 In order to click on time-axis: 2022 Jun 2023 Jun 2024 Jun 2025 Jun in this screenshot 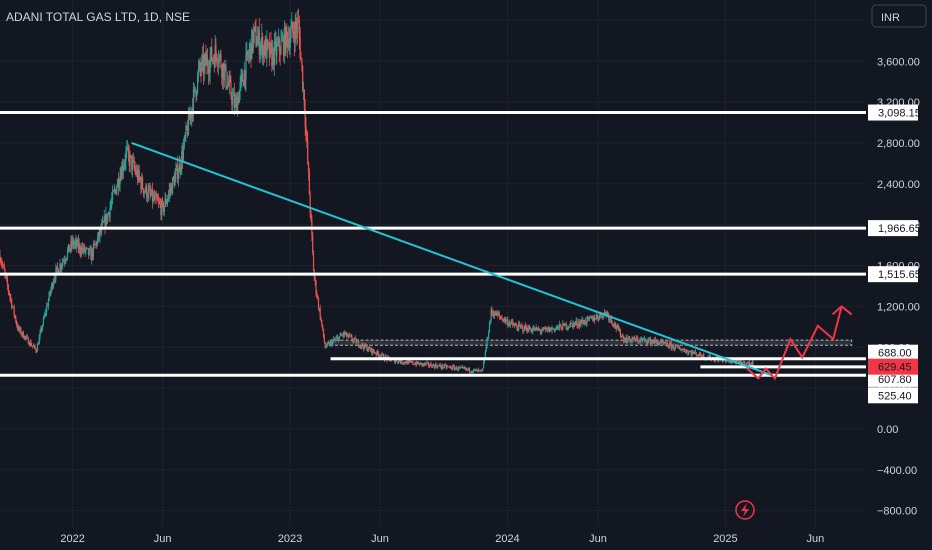, I will do `click(442, 539)`.